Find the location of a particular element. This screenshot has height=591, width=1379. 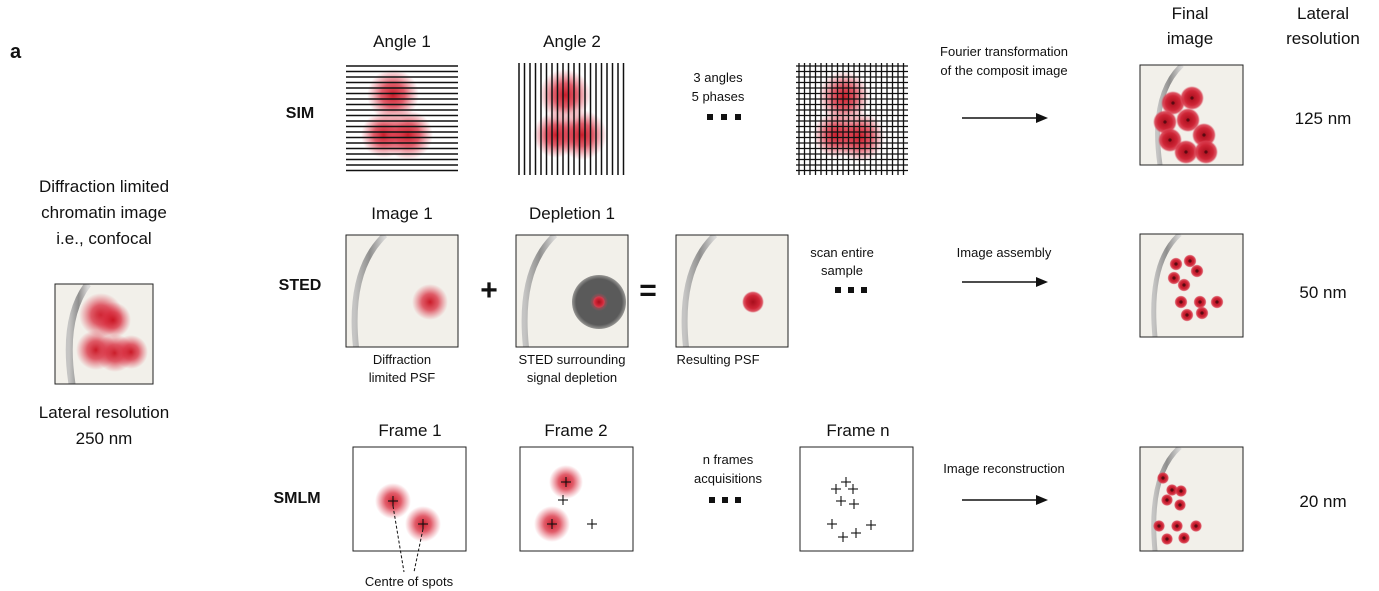

sim-angle-1-image is located at coordinates (402, 118).